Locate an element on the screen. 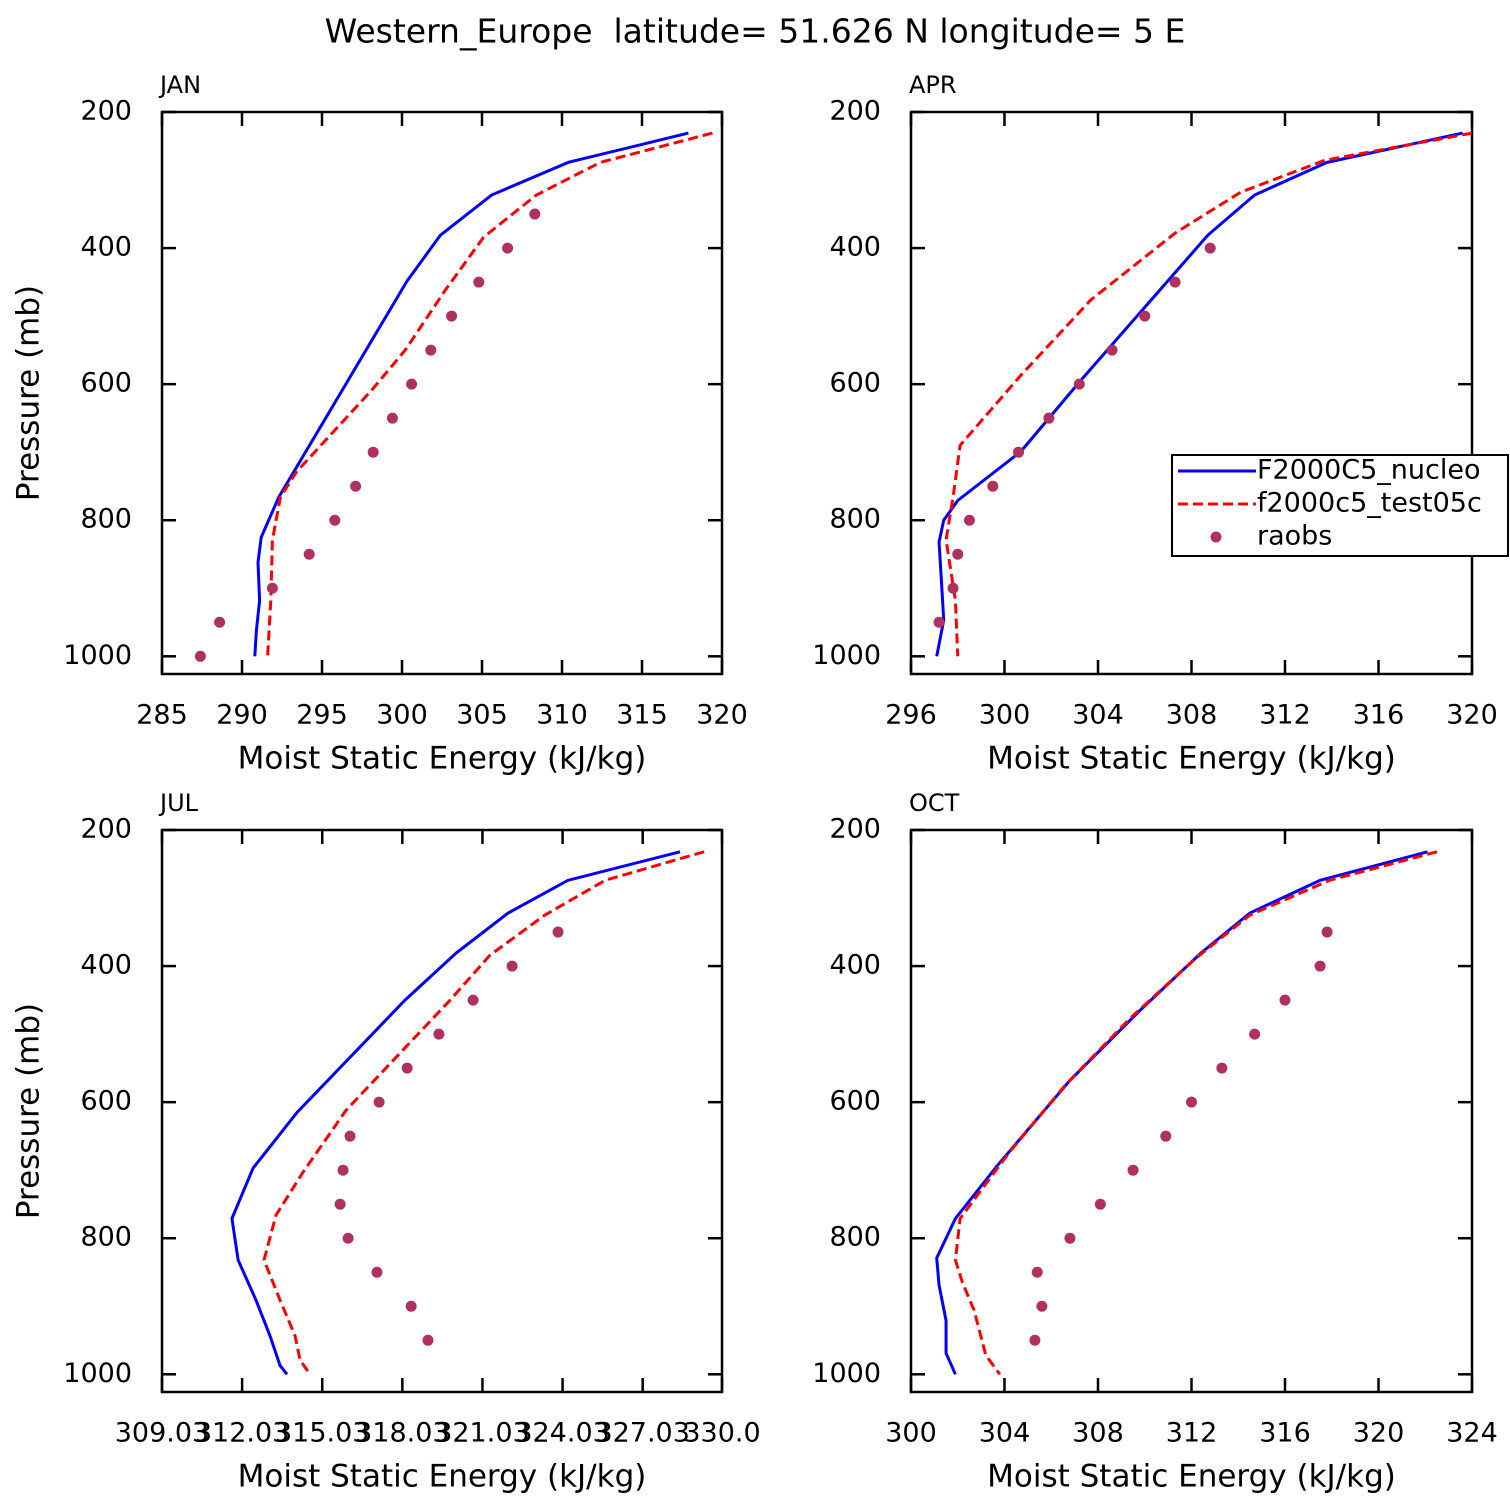 This screenshot has height=1510, width=1510. x-tick-label: 324 is located at coordinates (1472, 1433).